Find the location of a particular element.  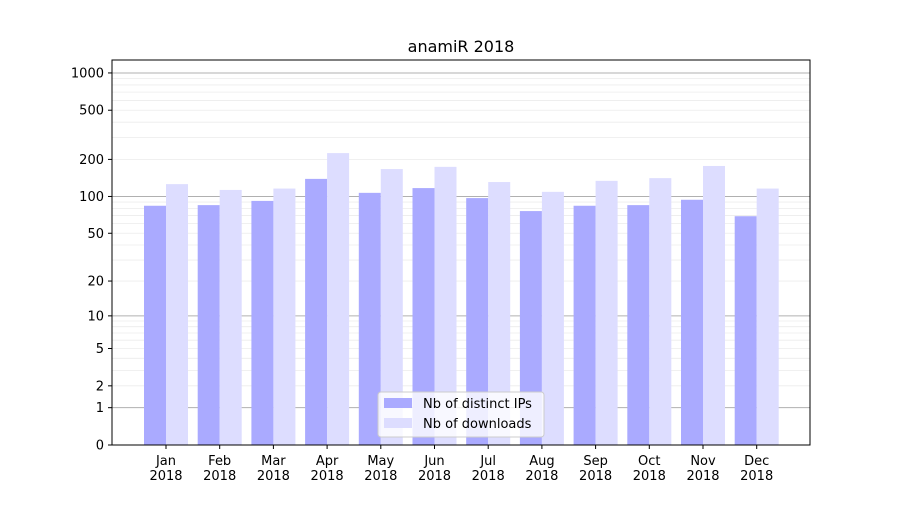

x-tick-label: May 2018 is located at coordinates (380, 469).